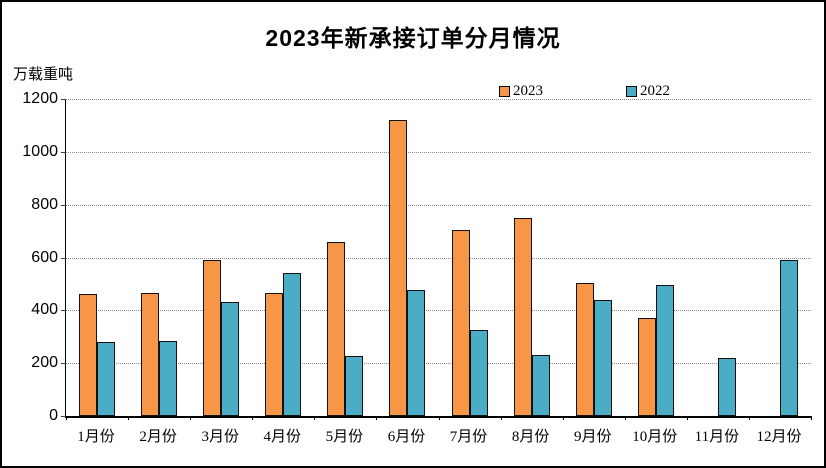  I want to click on y-axis-unit-label: 万载重吨, so click(43, 74).